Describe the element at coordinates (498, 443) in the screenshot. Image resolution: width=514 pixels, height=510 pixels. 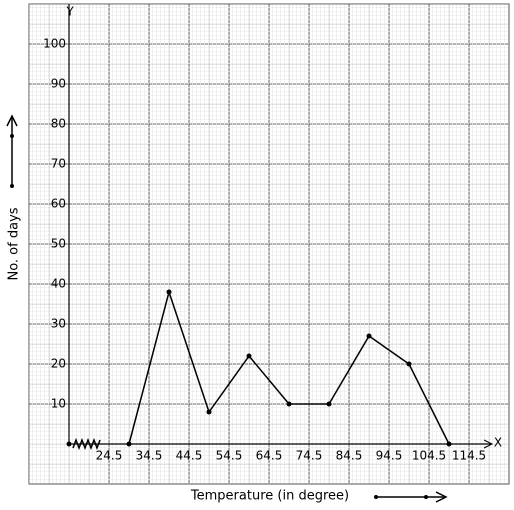
I see `x-axis-name: X` at that location.